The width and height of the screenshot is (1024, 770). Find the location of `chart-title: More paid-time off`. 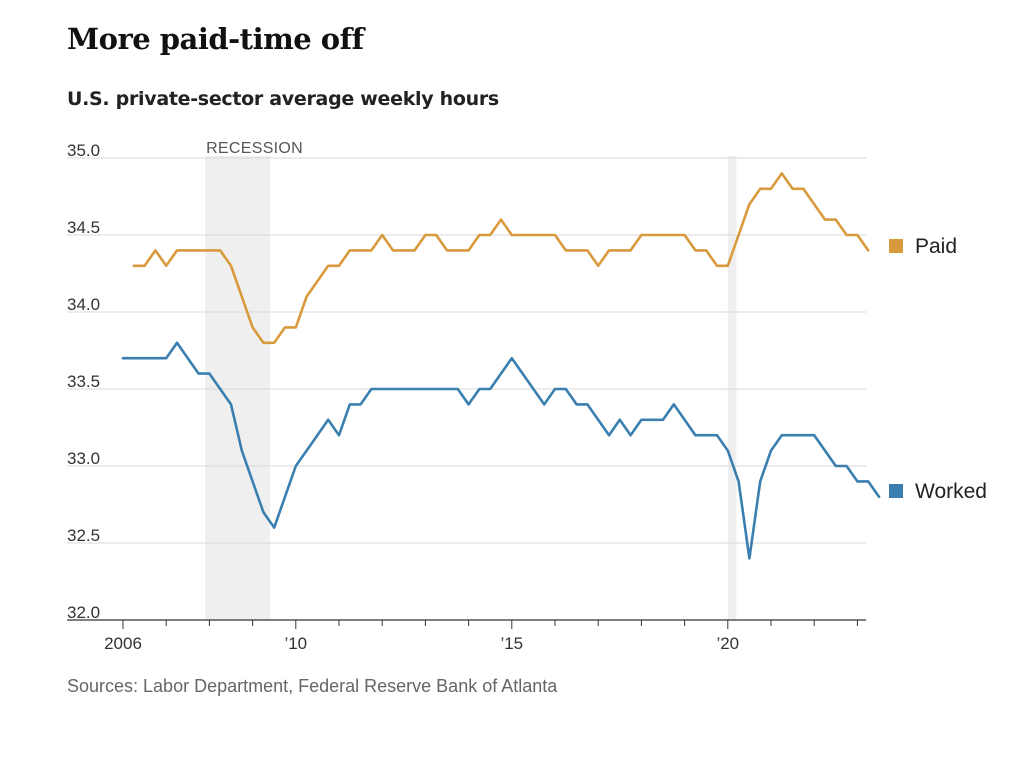

chart-title: More paid-time off is located at coordinates (215, 39).